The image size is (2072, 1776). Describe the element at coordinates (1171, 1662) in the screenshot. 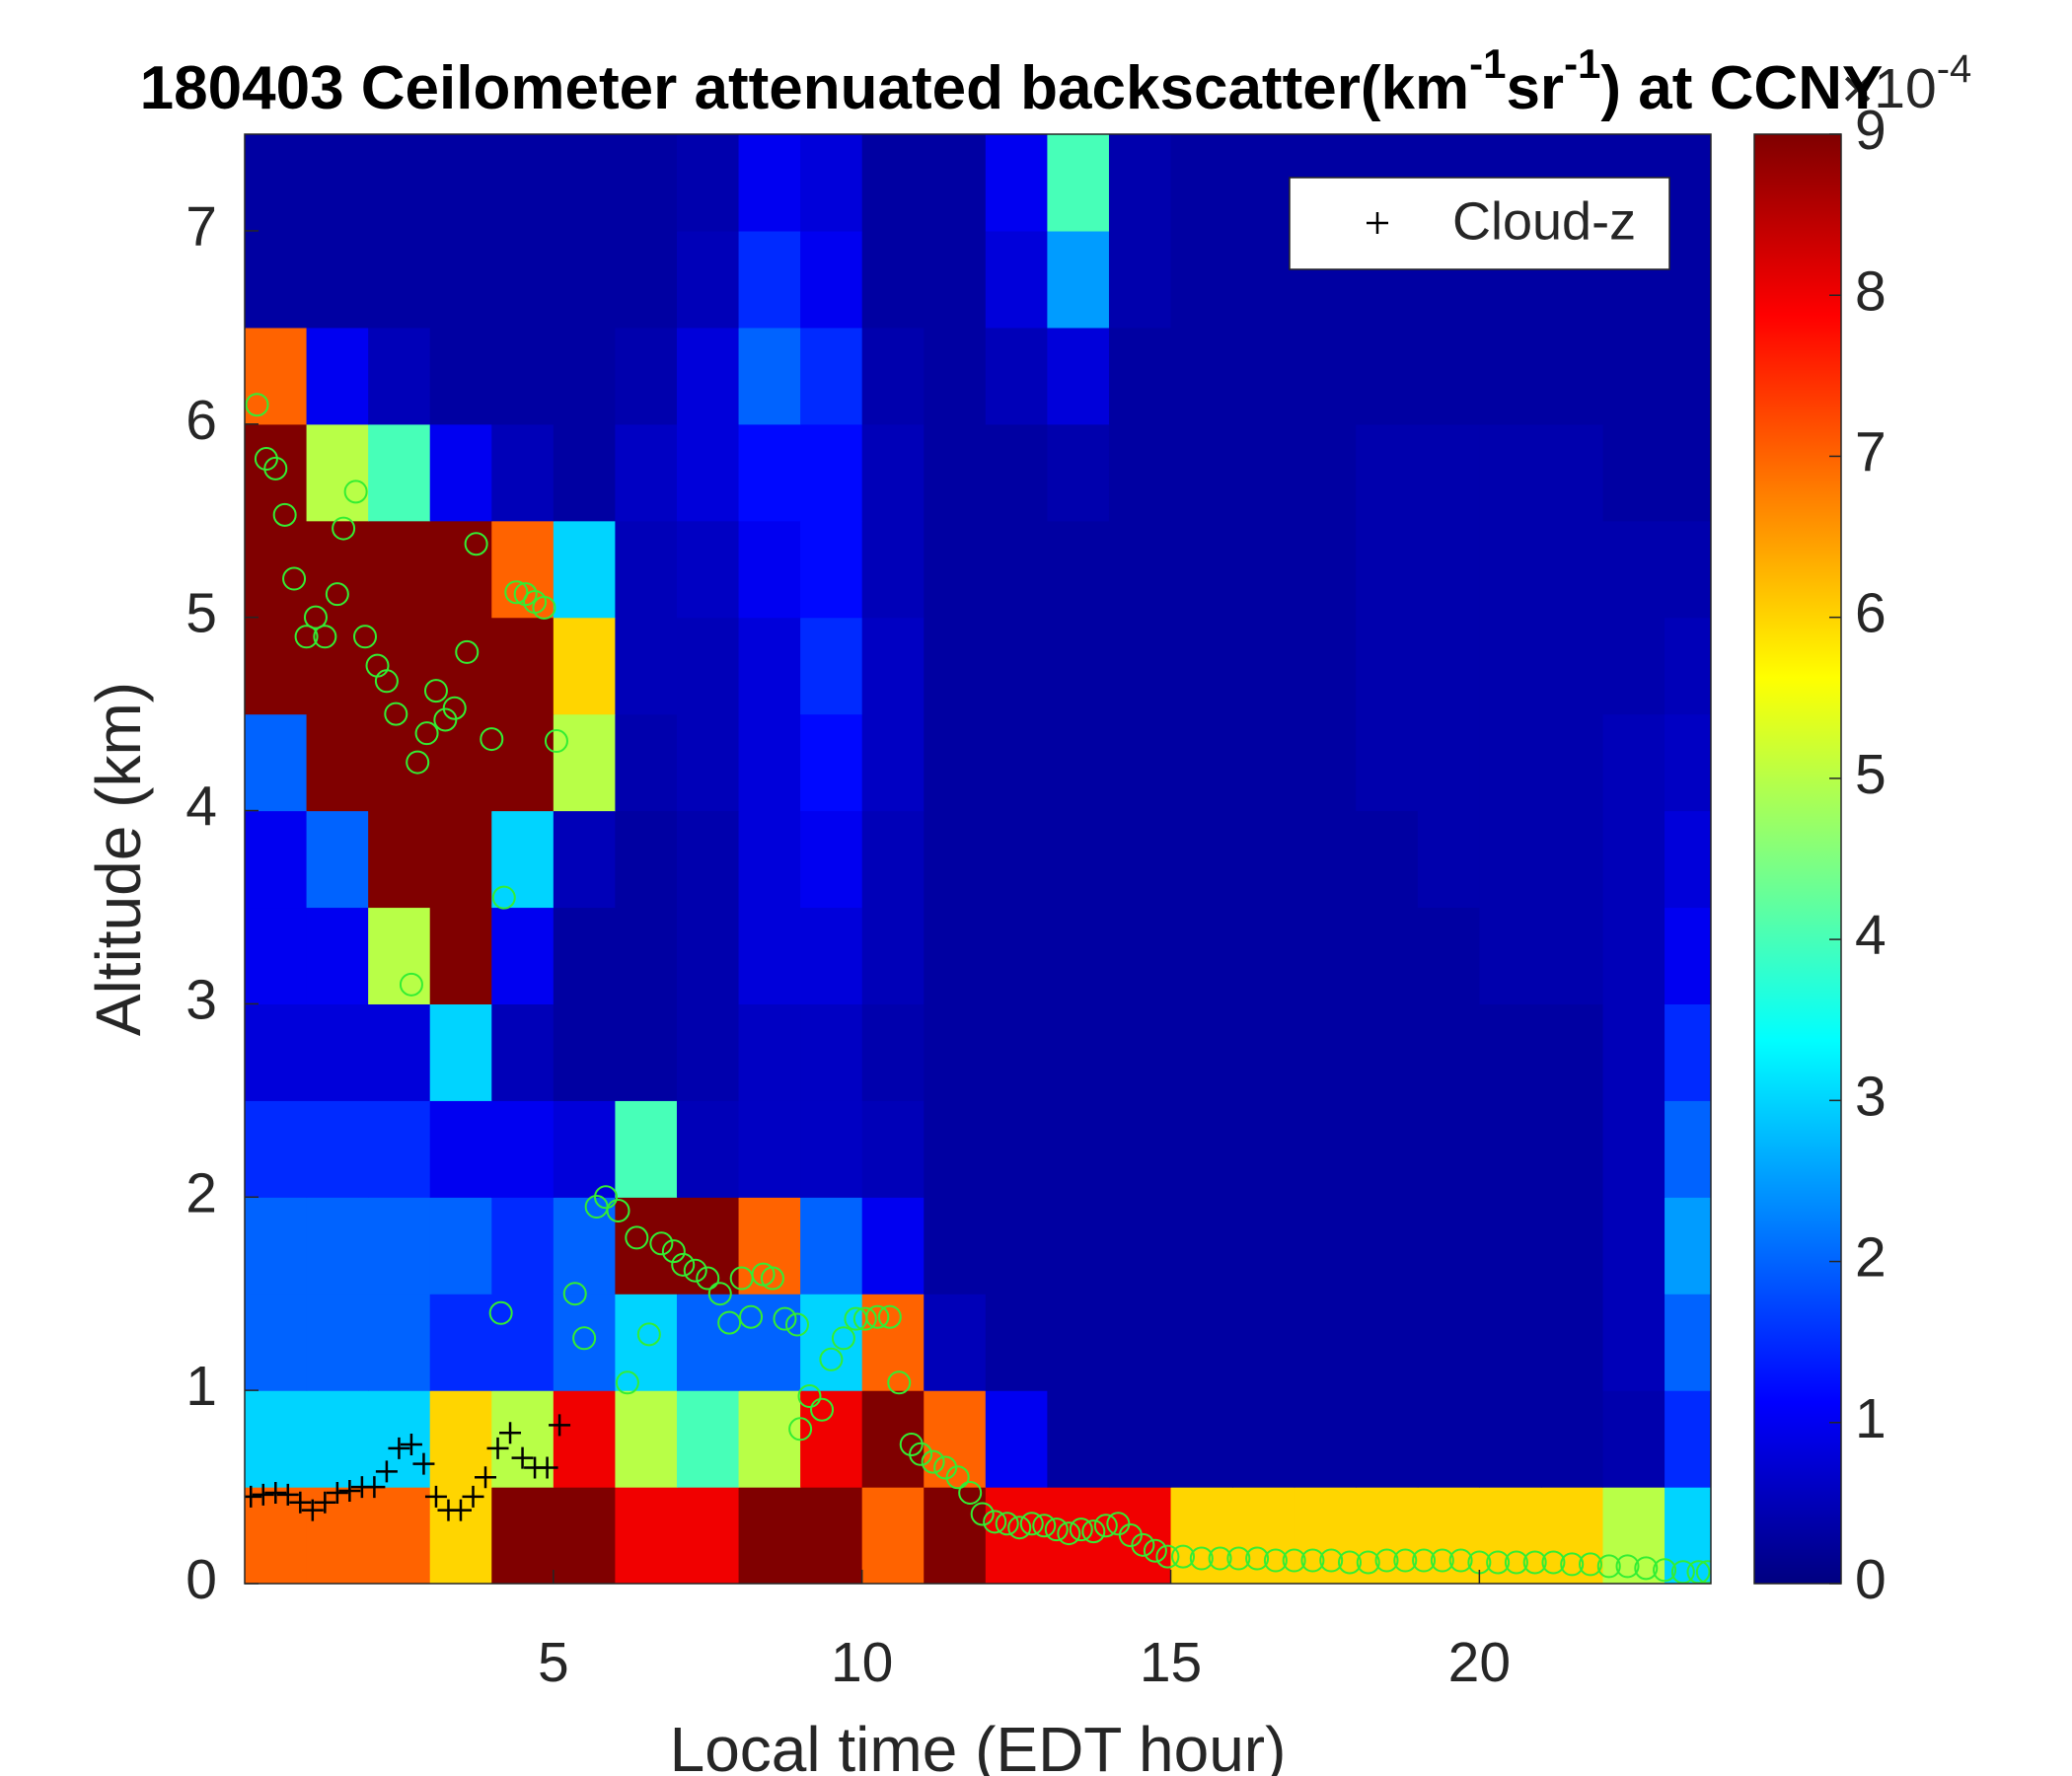

I see `x-tick-label: 15` at that location.